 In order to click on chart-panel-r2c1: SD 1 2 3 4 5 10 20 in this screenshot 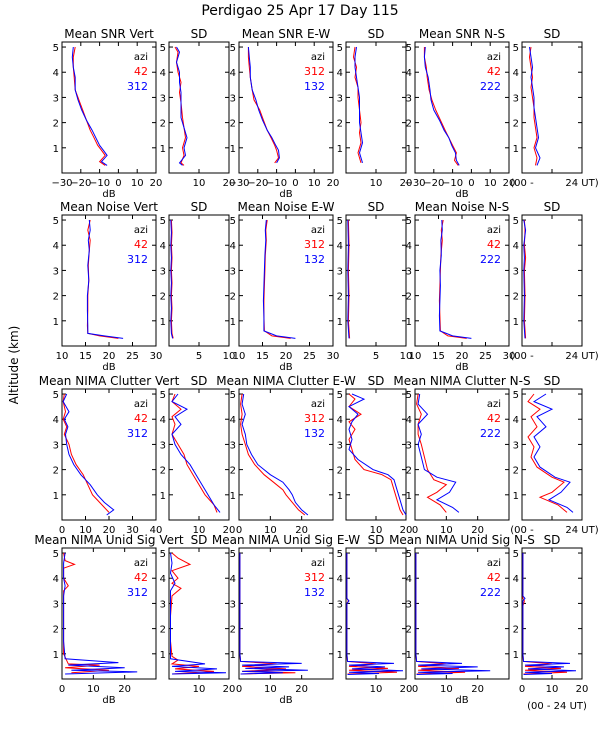, I will do `click(198, 455)`.